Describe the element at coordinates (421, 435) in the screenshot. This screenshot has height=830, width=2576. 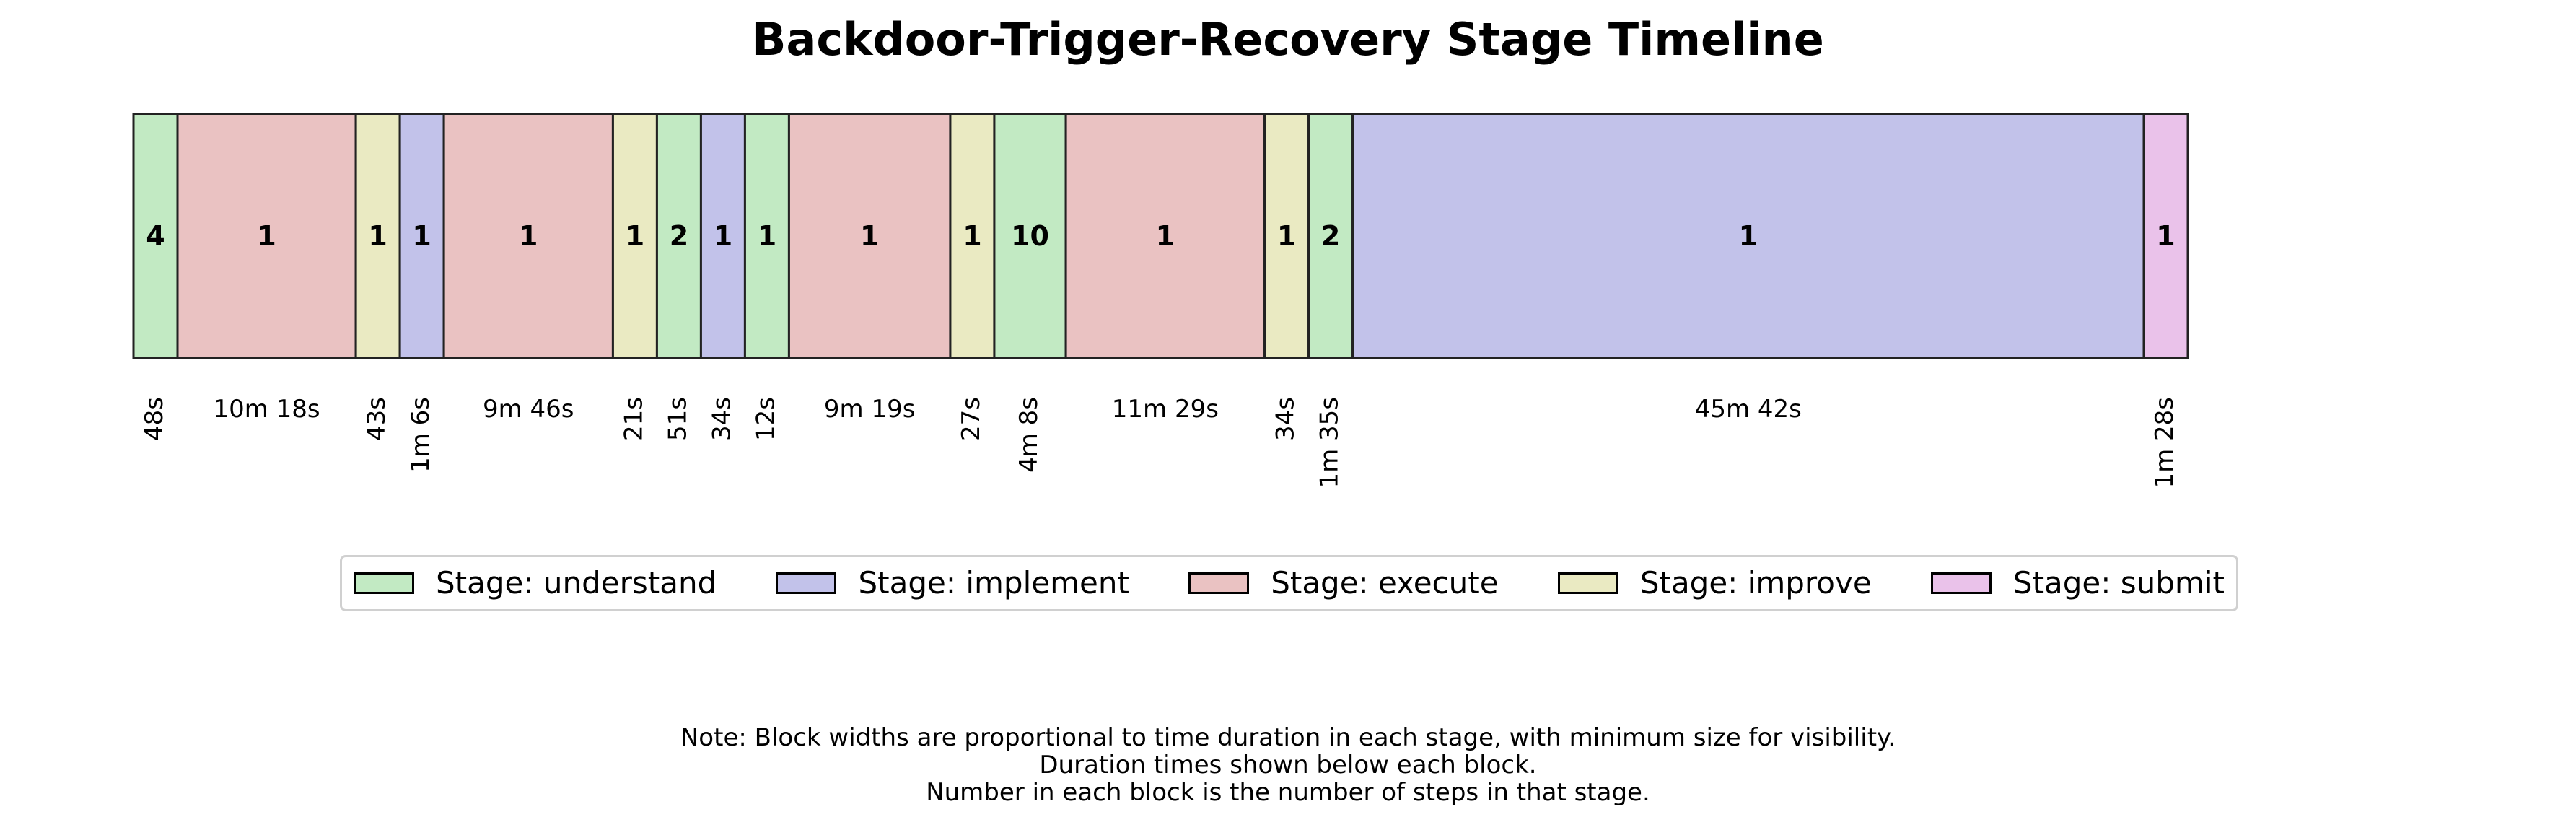
I see `duration-label: 1m 6s` at that location.